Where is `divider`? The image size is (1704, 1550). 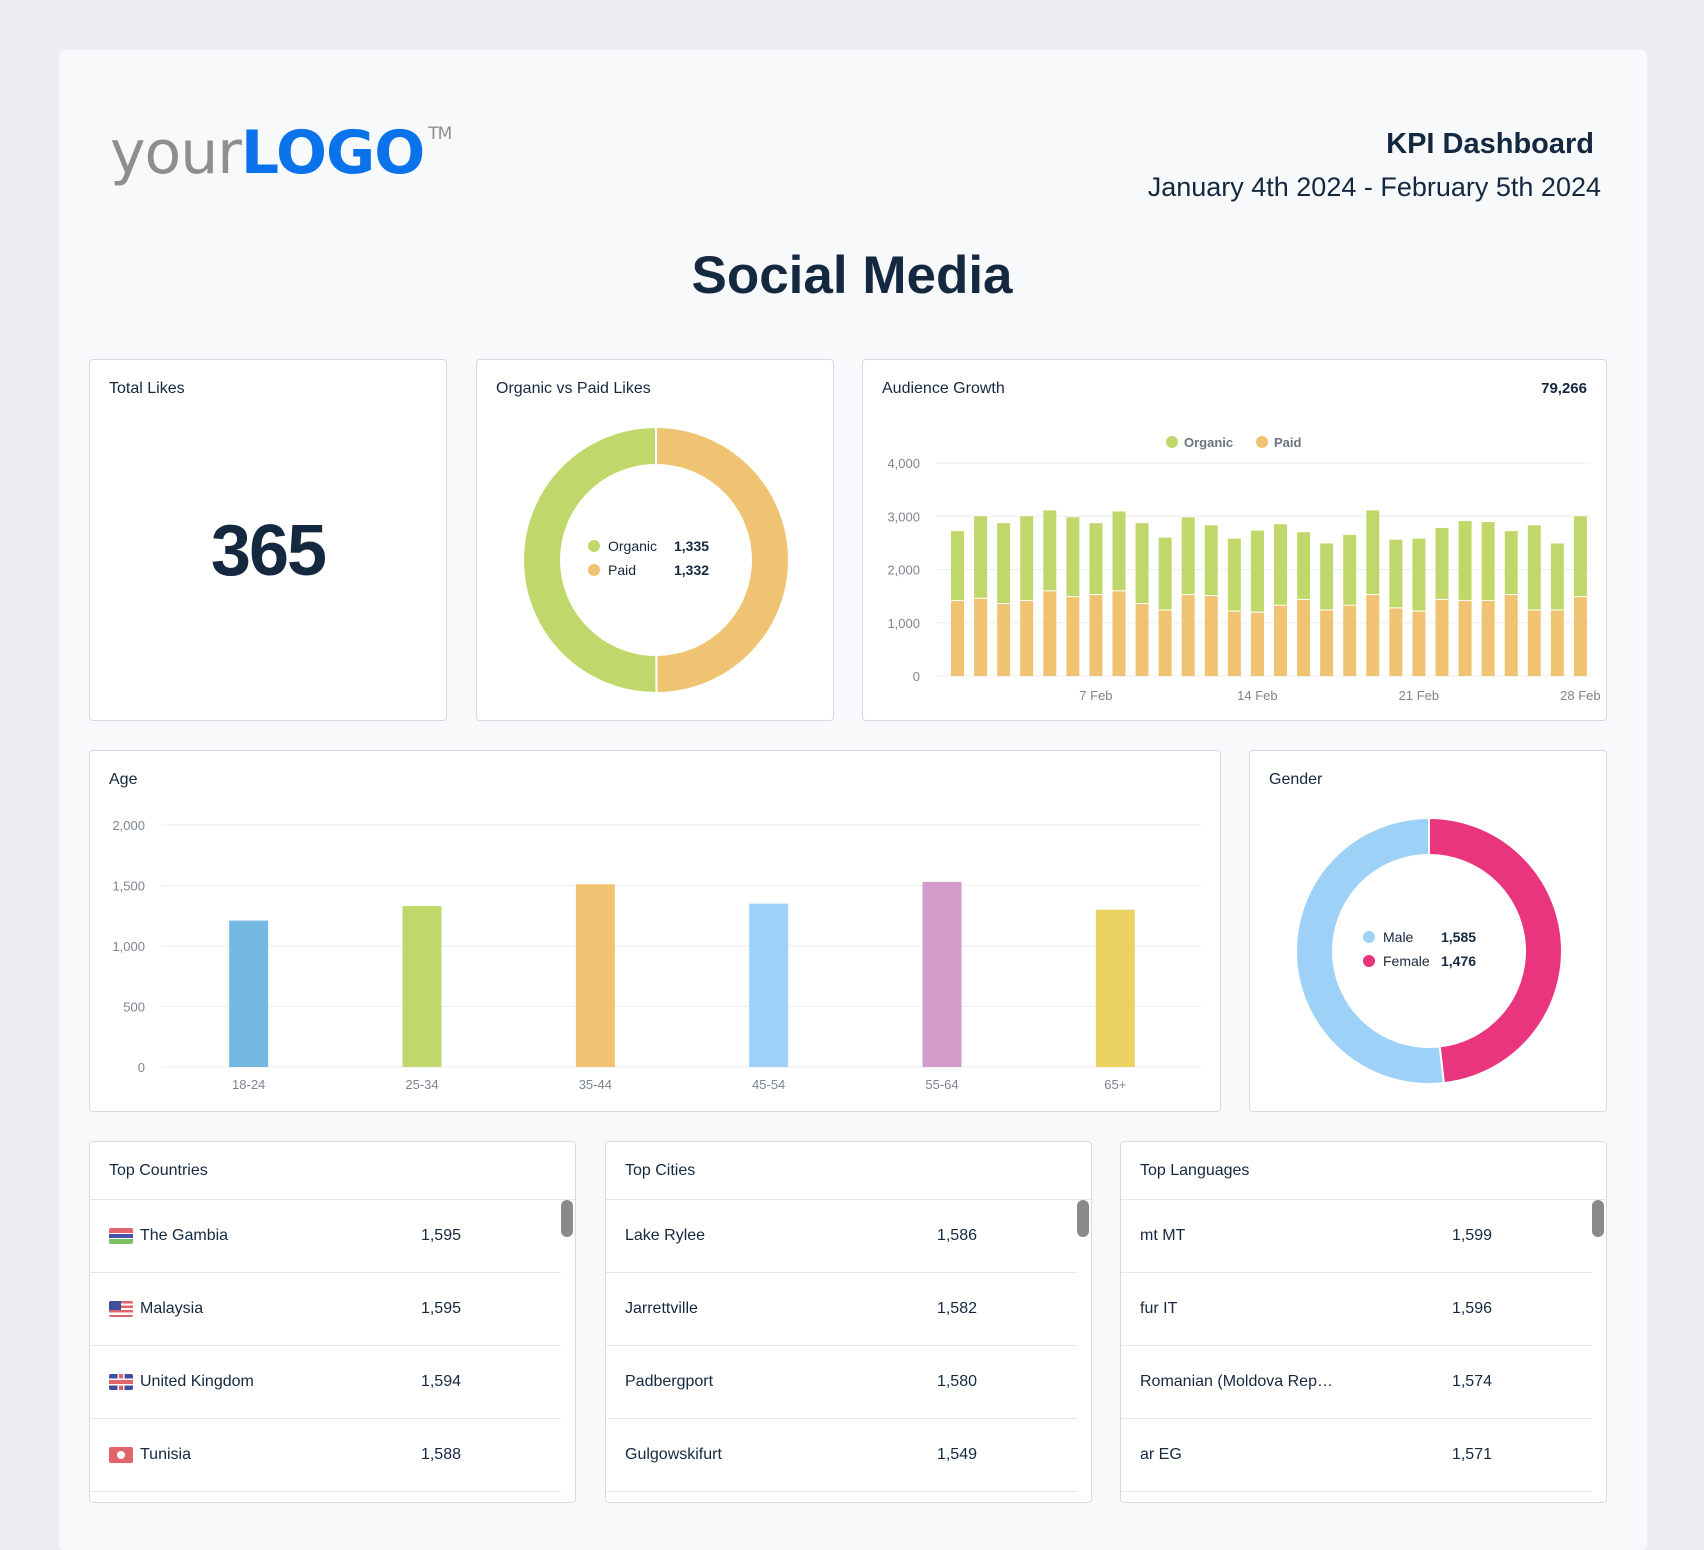
divider is located at coordinates (1363, 1199).